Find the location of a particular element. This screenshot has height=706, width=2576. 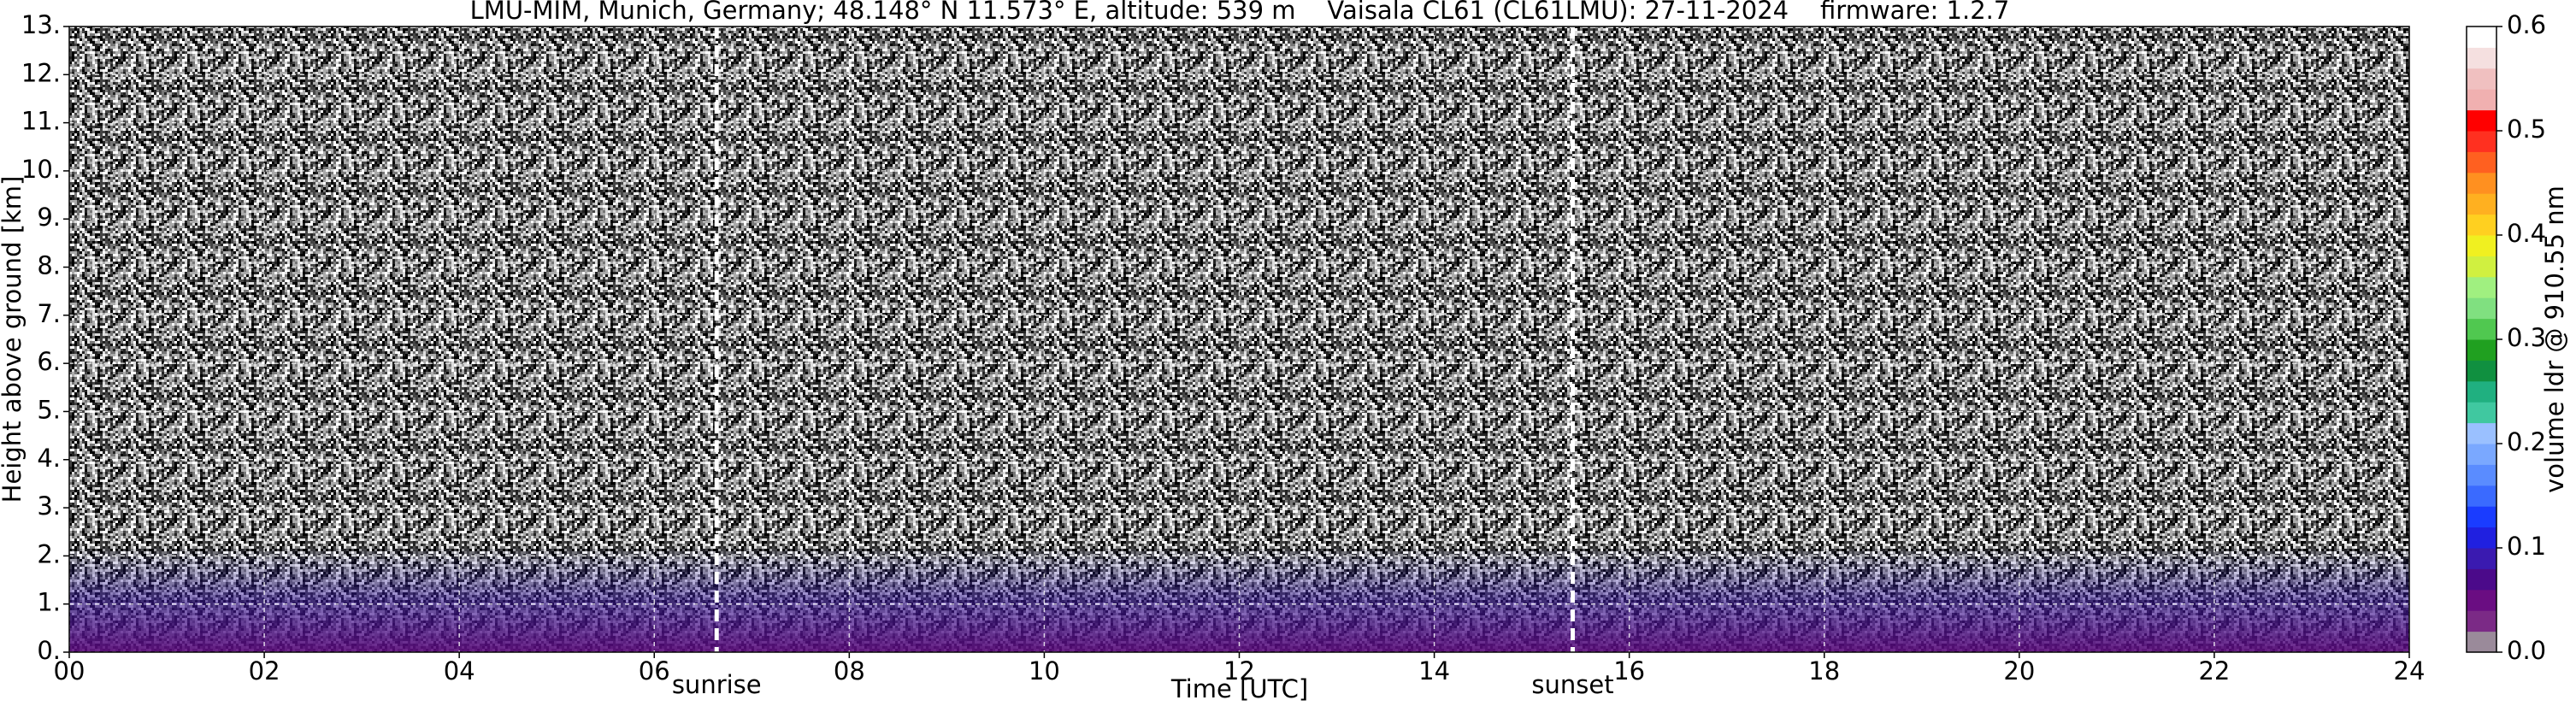

colorbar-tick-label: 0.6 is located at coordinates (2526, 24).